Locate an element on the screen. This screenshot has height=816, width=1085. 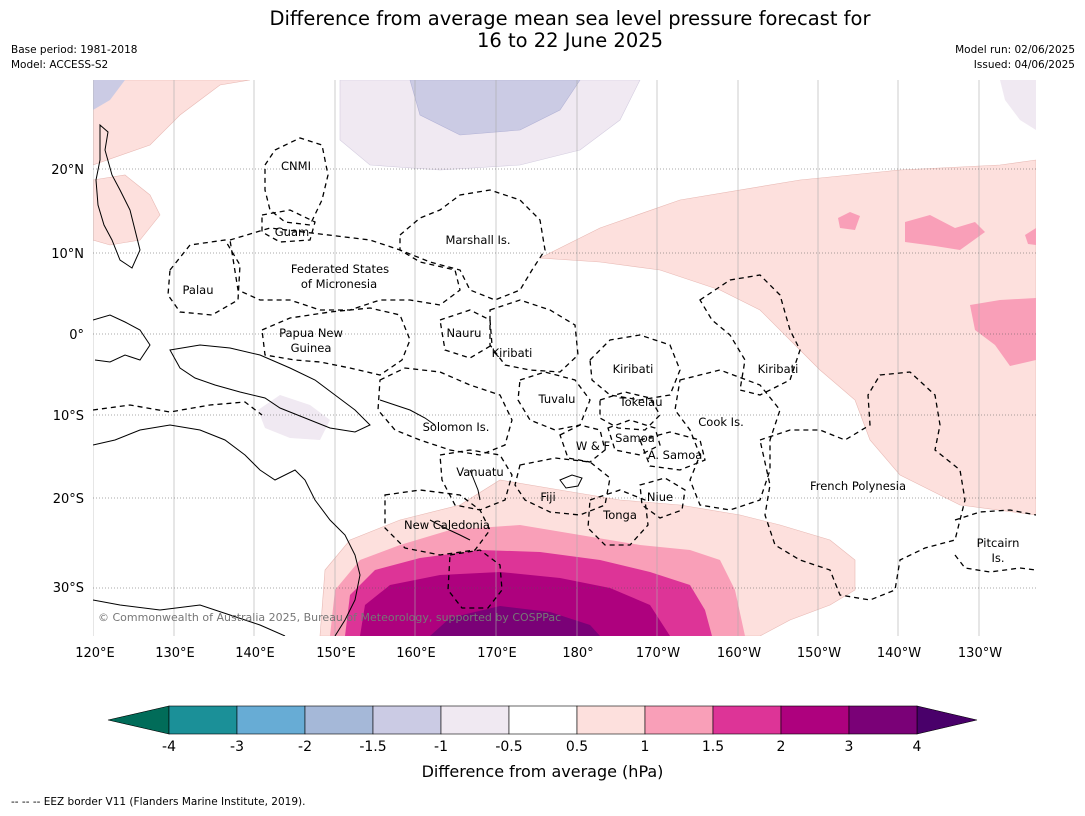
anomaly-negative-ne is located at coordinates (1018, 105).